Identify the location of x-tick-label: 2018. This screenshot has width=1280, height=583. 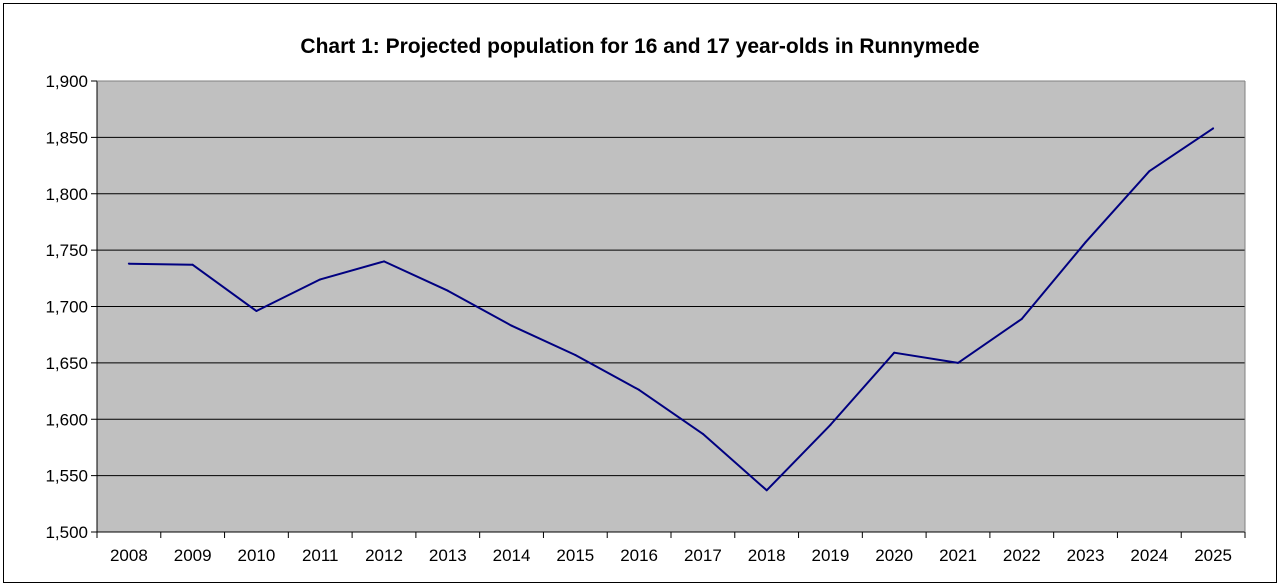
(767, 555).